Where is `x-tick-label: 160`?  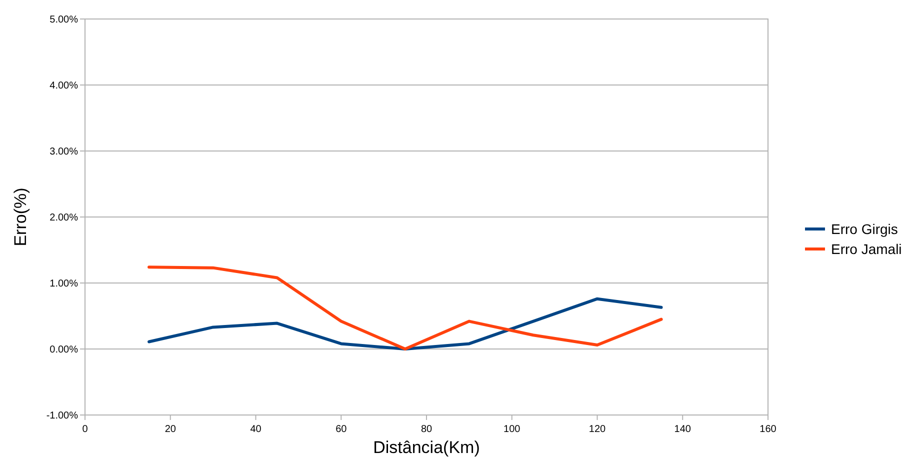
x-tick-label: 160 is located at coordinates (768, 429).